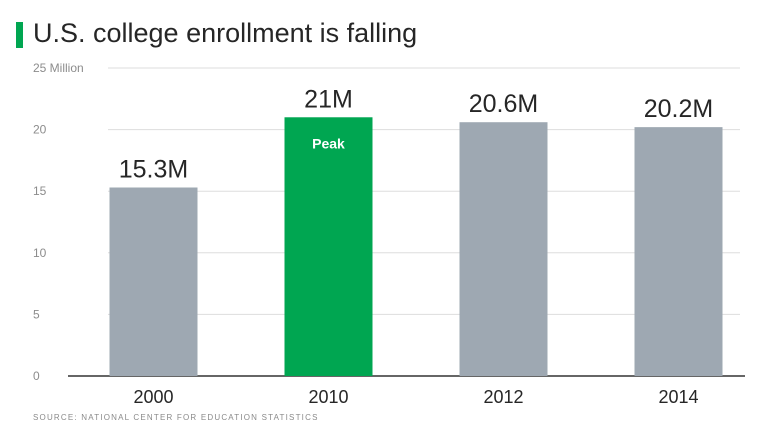  What do you see at coordinates (503, 397) in the screenshot?
I see `x-tick-label: 2012` at bounding box center [503, 397].